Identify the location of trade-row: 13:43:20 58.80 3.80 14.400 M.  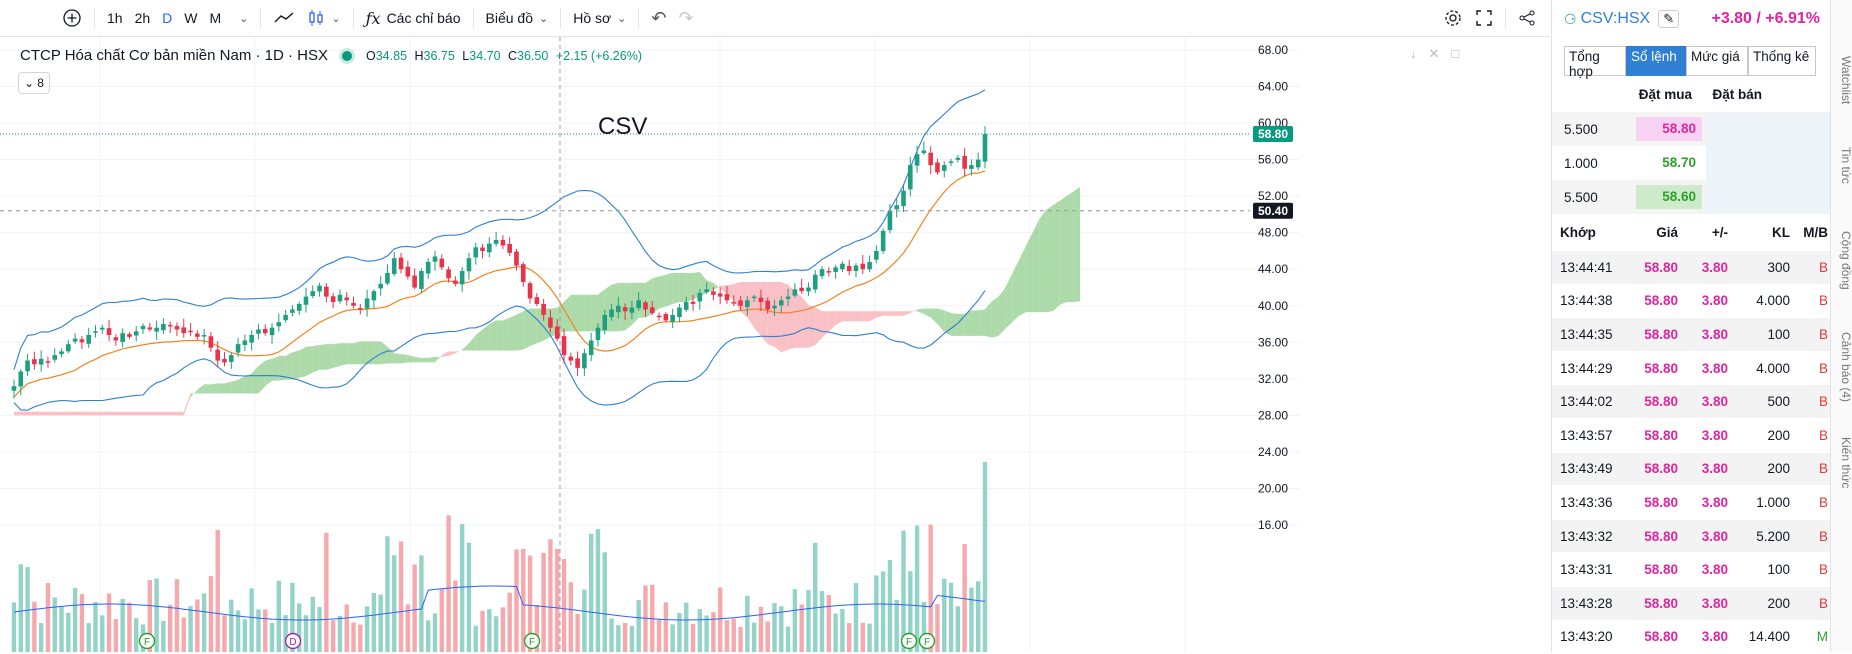
(1691, 637).